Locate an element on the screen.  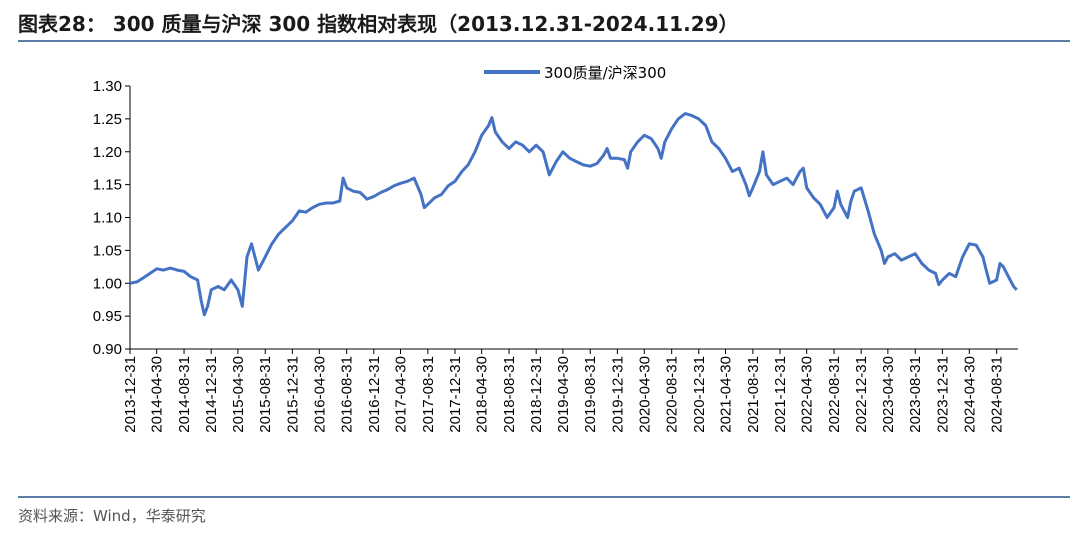
y-tick-label: 1.10 is located at coordinates (107, 218).